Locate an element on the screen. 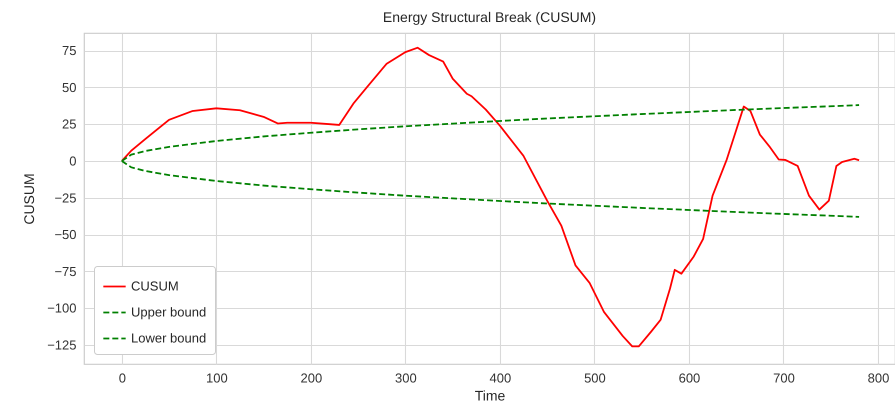  x-tick-label: 300 is located at coordinates (406, 378).